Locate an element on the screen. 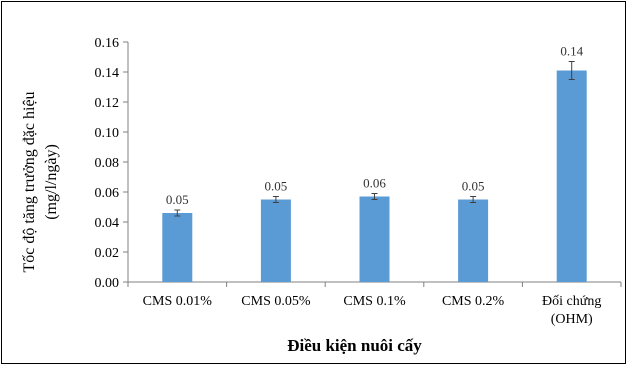  x-tick-label: (OHM) is located at coordinates (572, 319).